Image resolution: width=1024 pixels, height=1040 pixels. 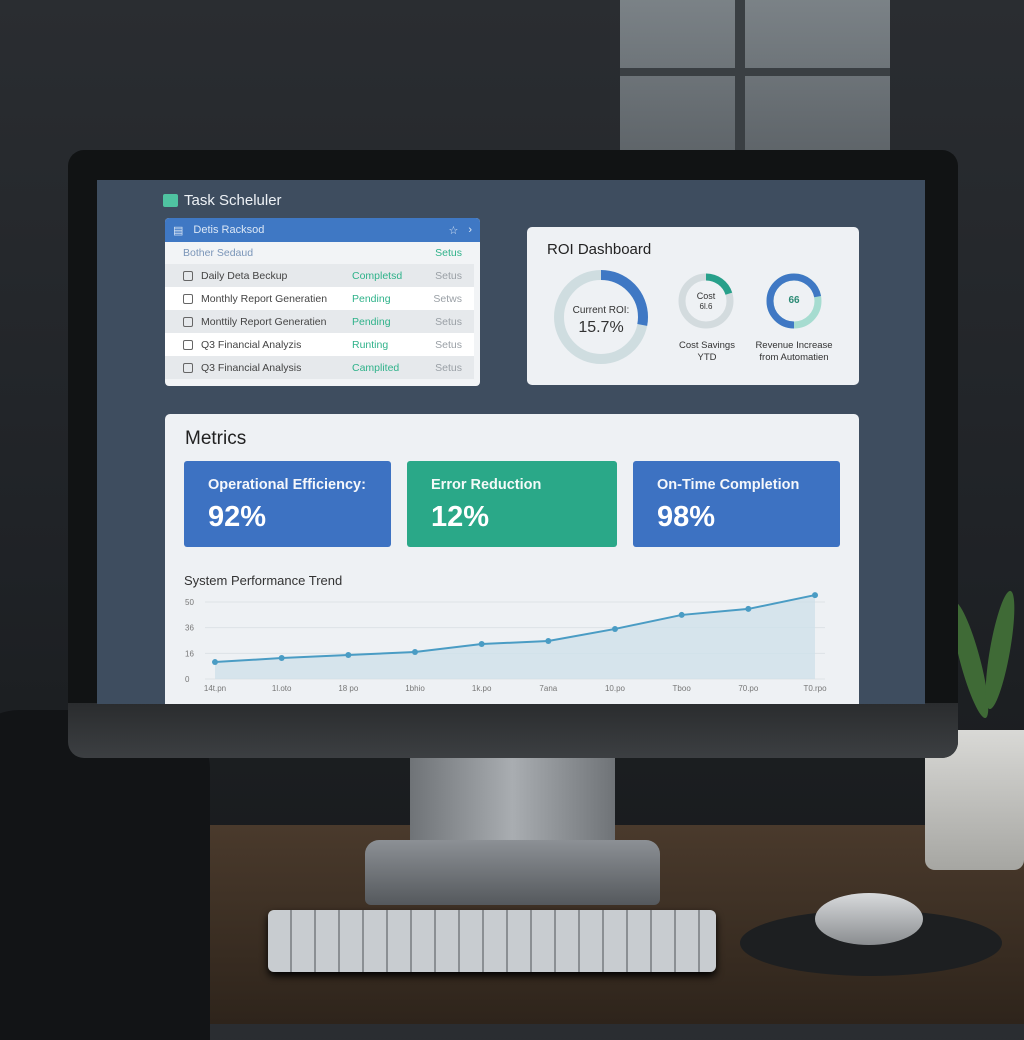 I want to click on table-header: Bother Sedaud Setus, so click(x=319, y=253).